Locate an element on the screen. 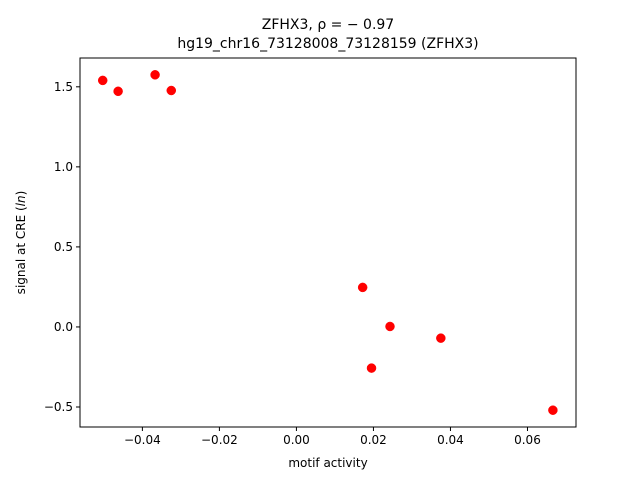  chart-title-line2: hg19_chr16_73128008_73128159 (ZFHX3) is located at coordinates (327, 44).